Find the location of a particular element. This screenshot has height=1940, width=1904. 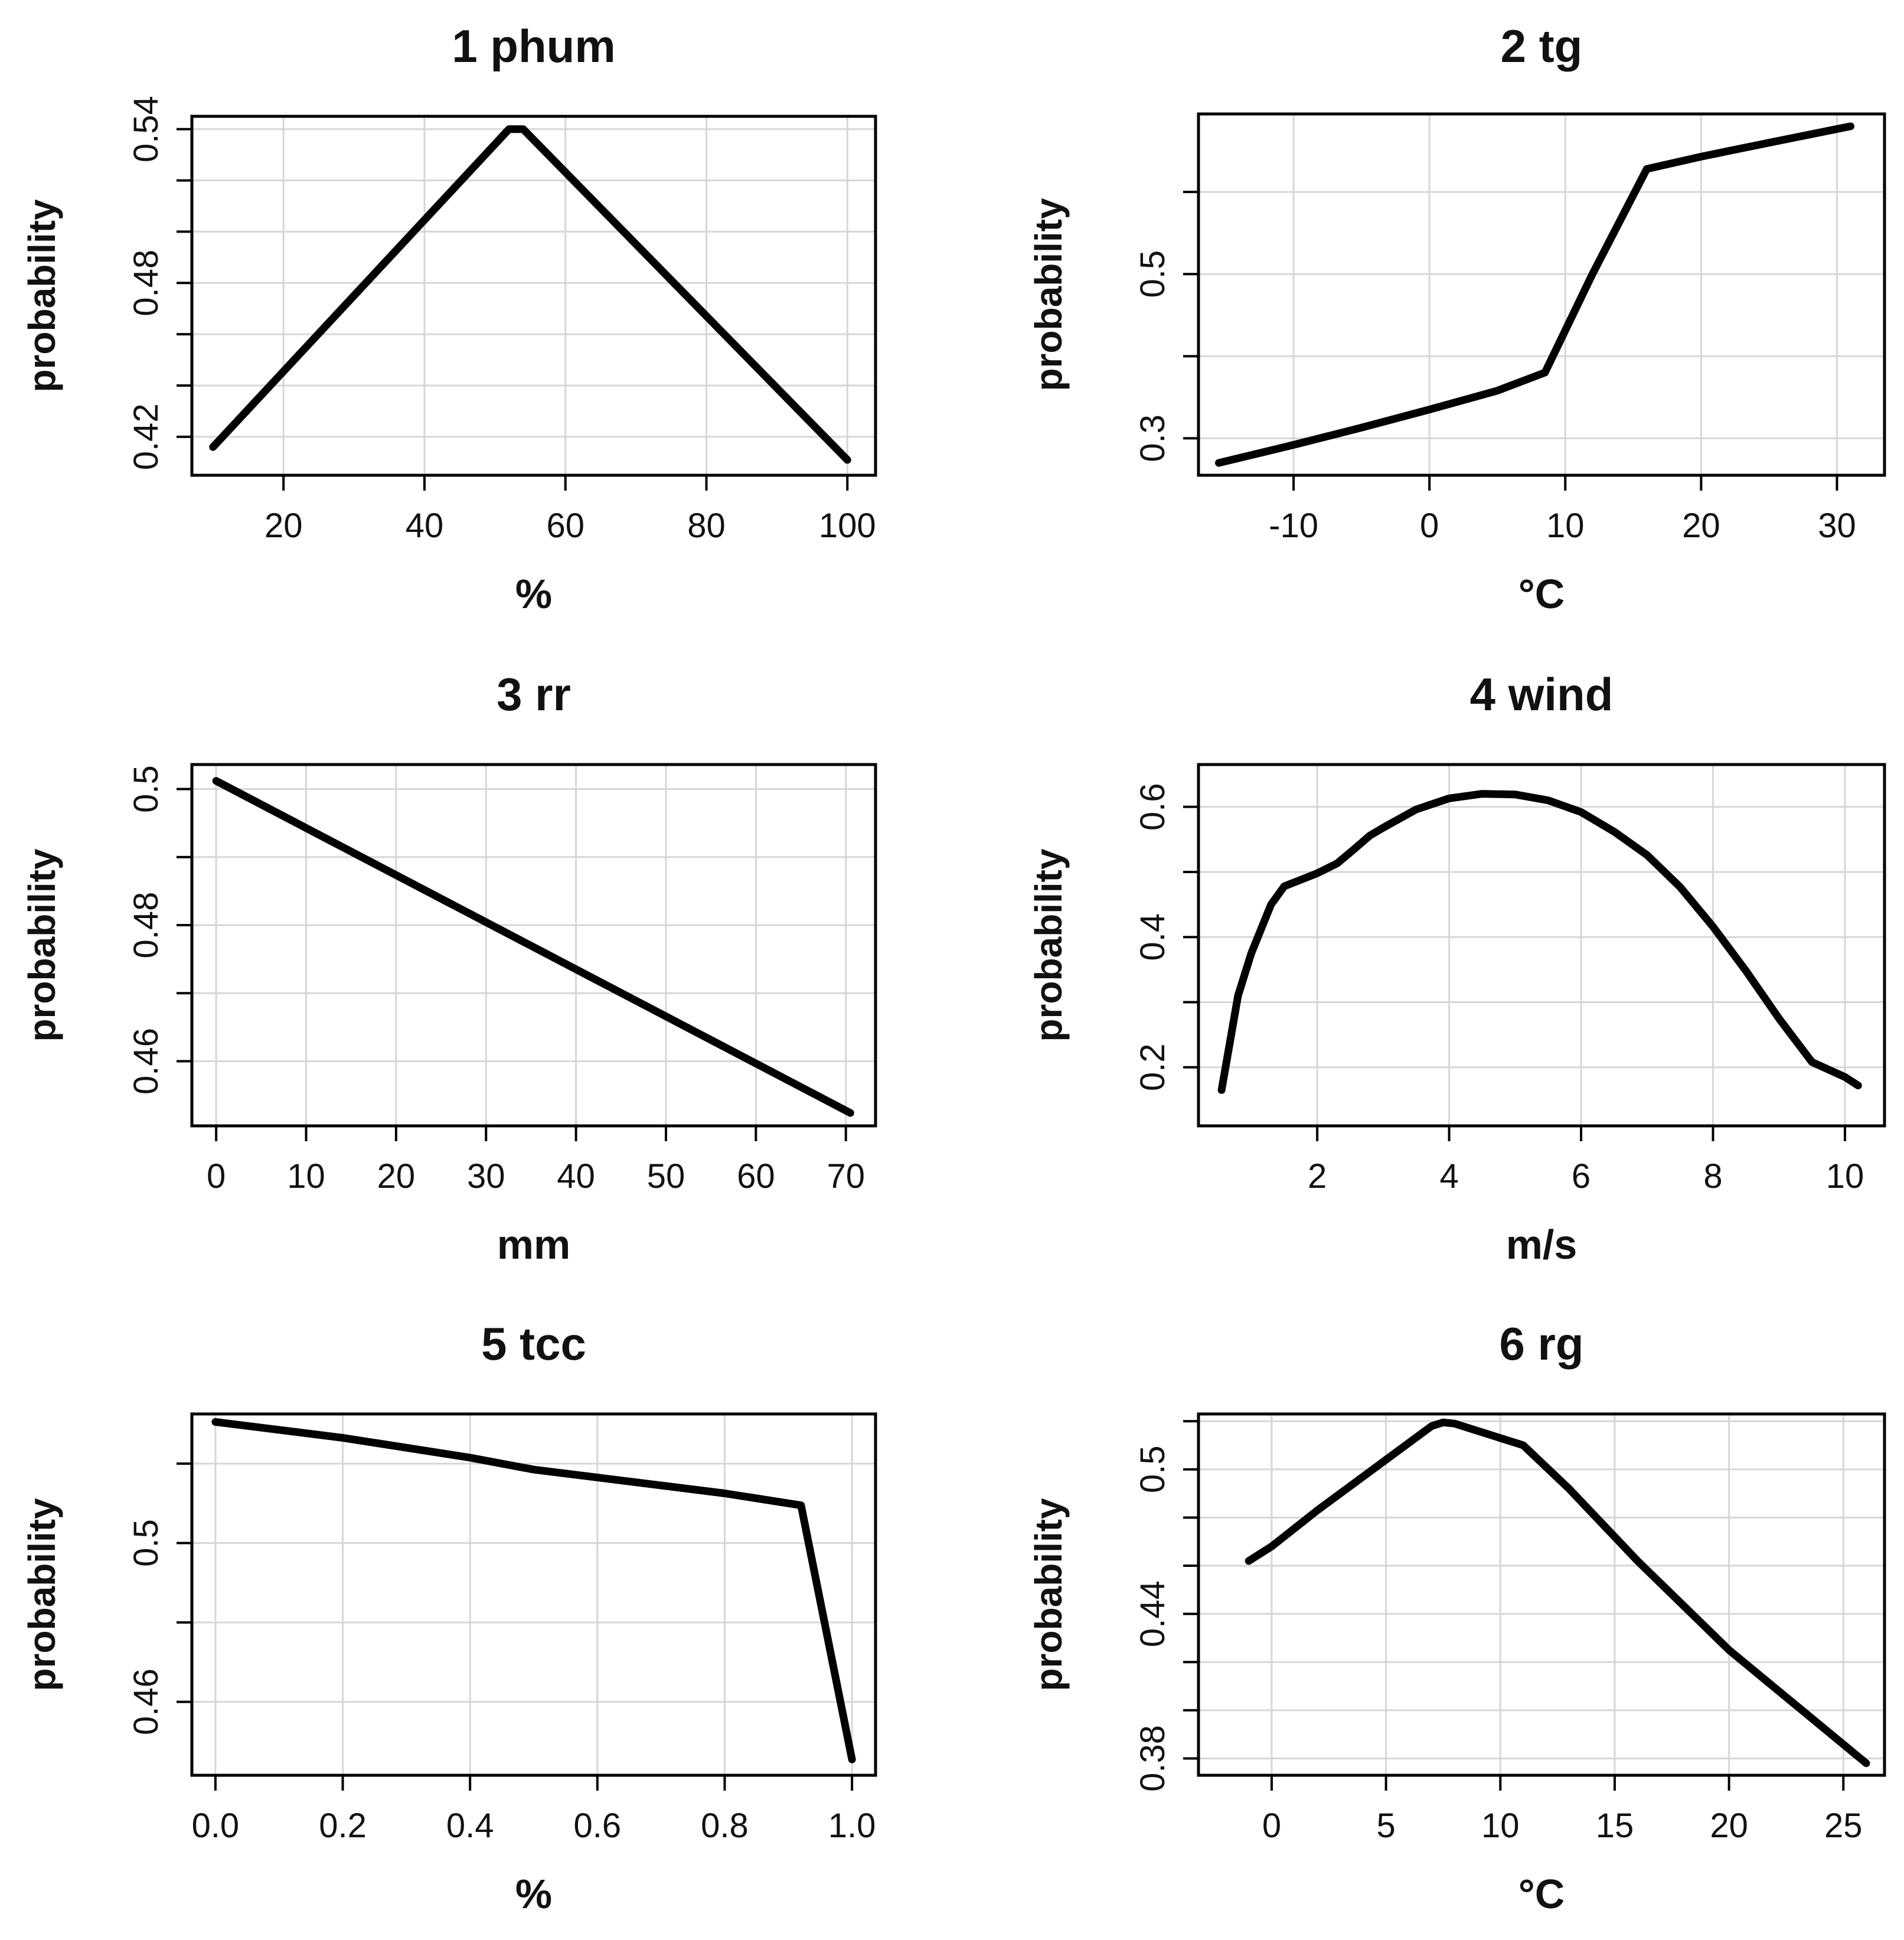

chart-title: 3 rr is located at coordinates (534, 694).